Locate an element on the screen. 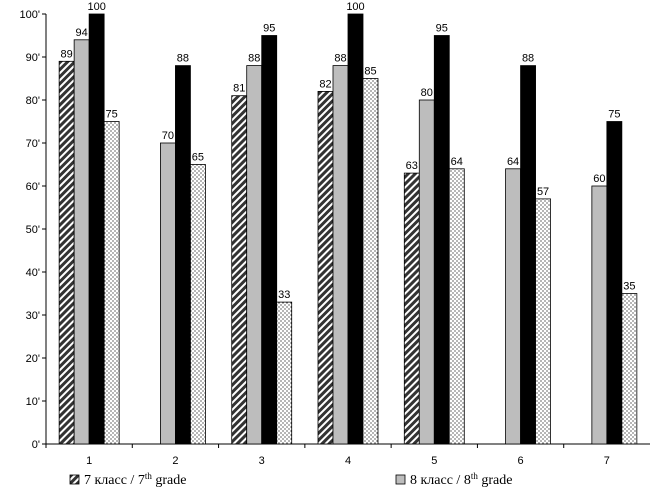 The width and height of the screenshot is (654, 490). y-tick-label: 80' is located at coordinates (33, 101).